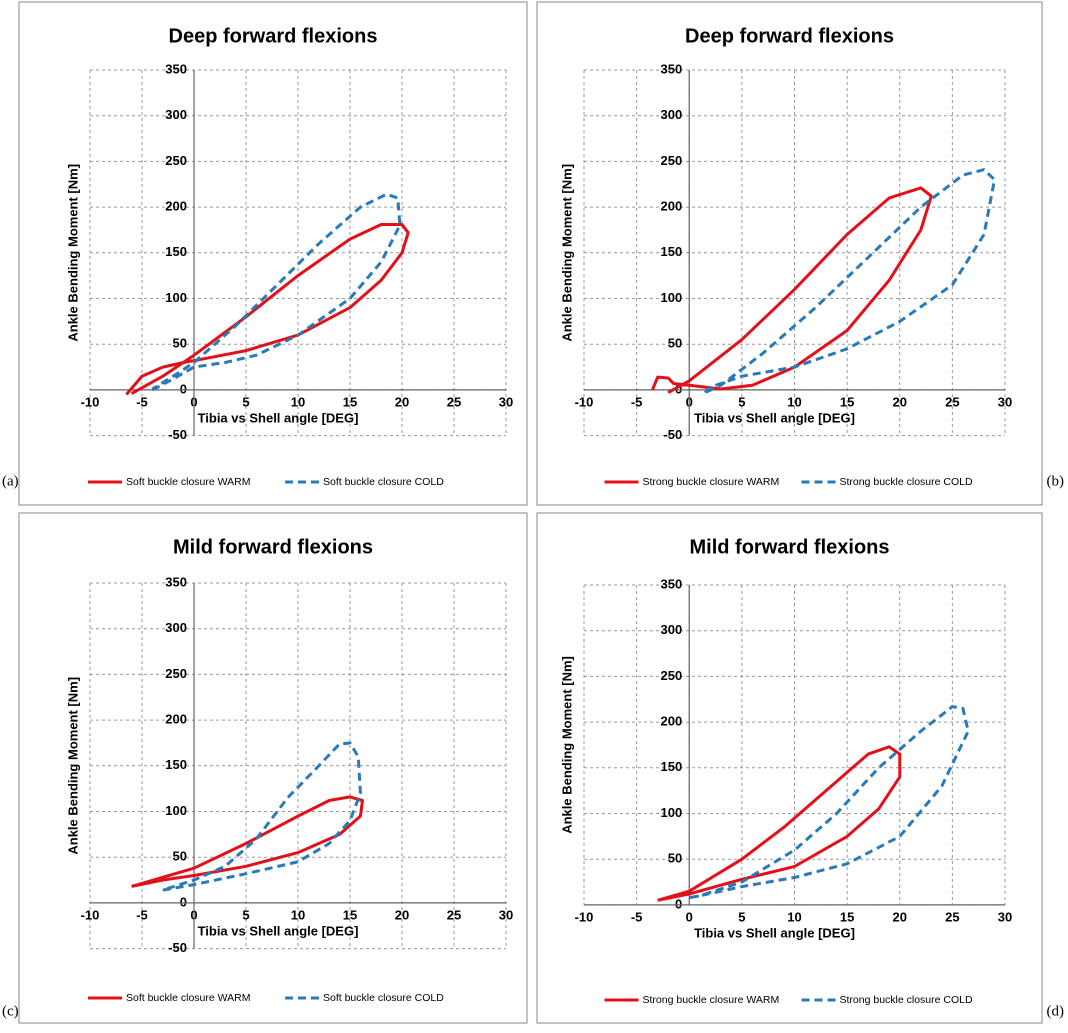  What do you see at coordinates (1056, 481) in the screenshot?
I see `panel-label: (b)` at bounding box center [1056, 481].